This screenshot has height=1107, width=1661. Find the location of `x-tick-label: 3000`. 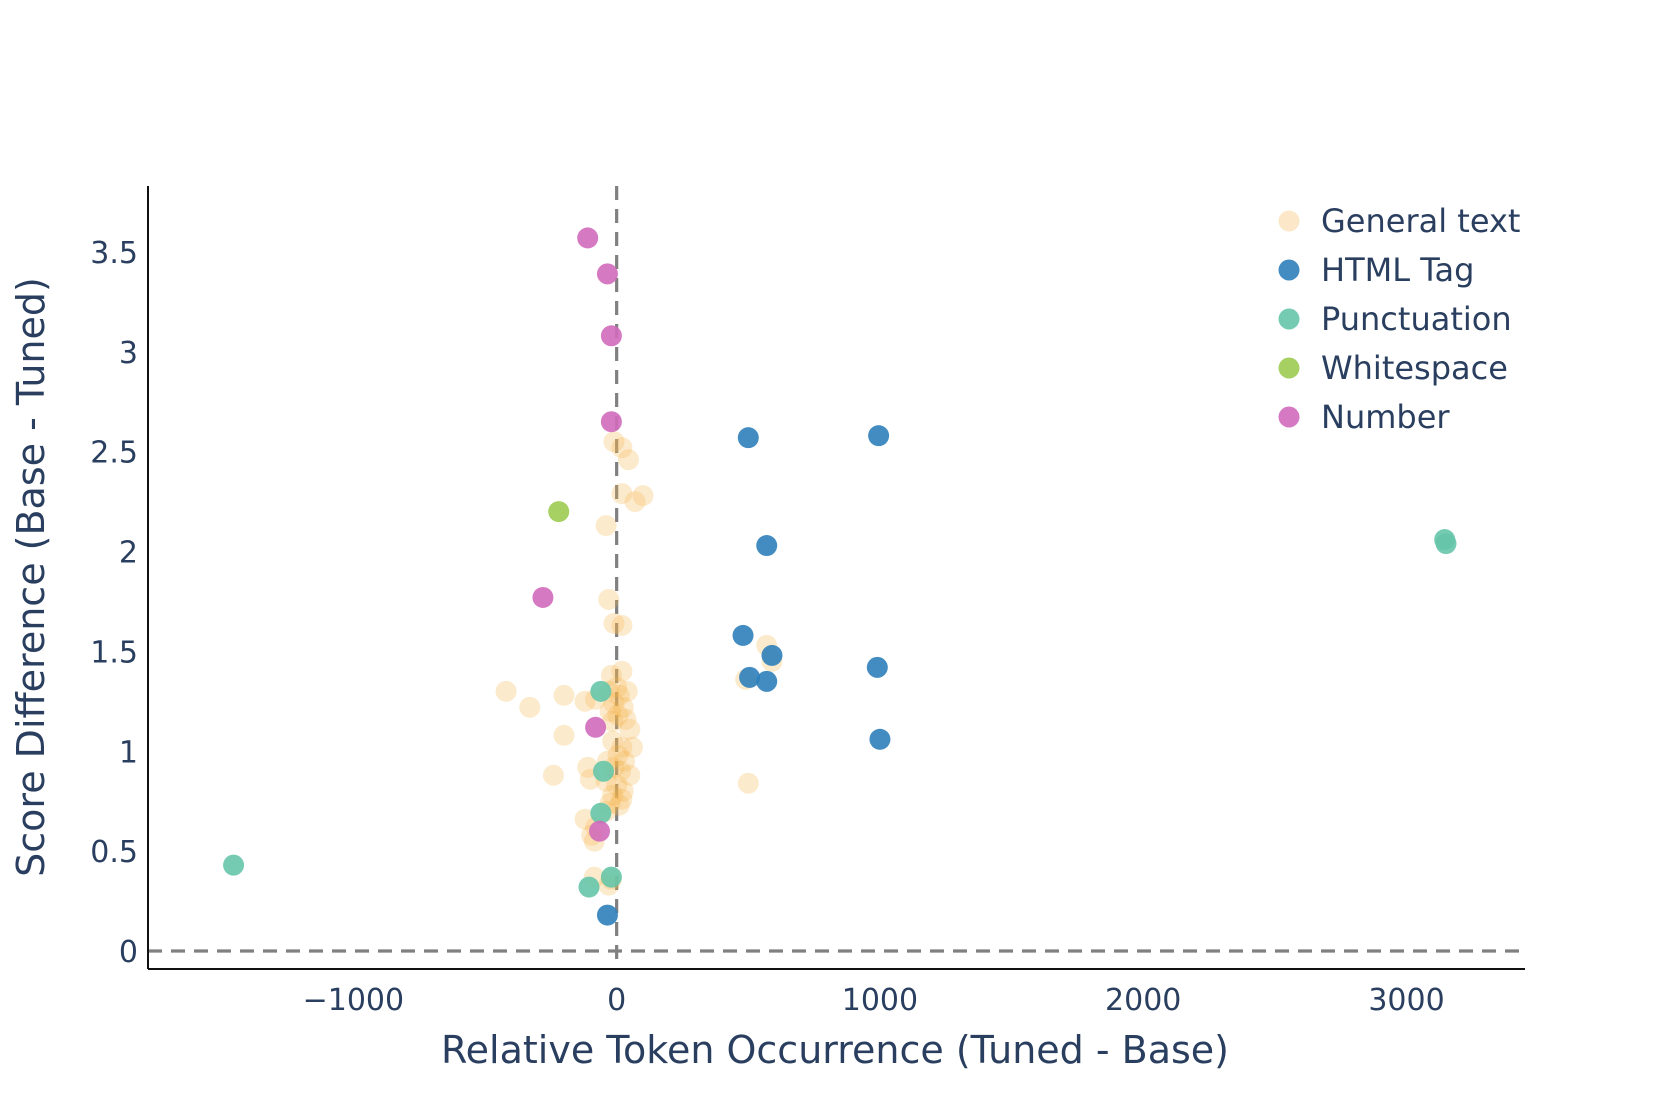

x-tick-label: 3000 is located at coordinates (1406, 1000).